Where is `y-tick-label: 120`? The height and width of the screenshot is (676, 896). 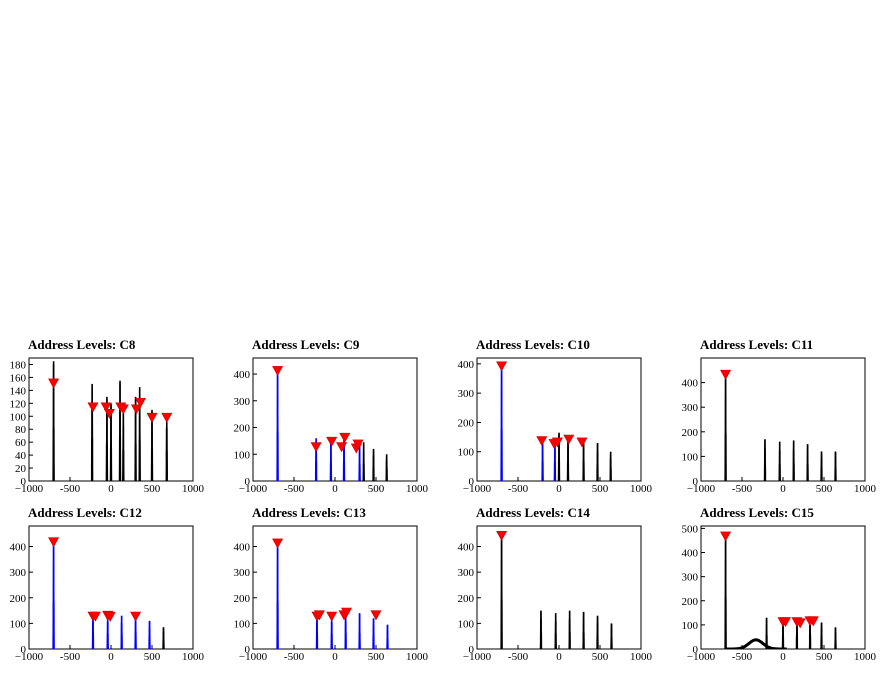
y-tick-label: 120 is located at coordinates (18, 404).